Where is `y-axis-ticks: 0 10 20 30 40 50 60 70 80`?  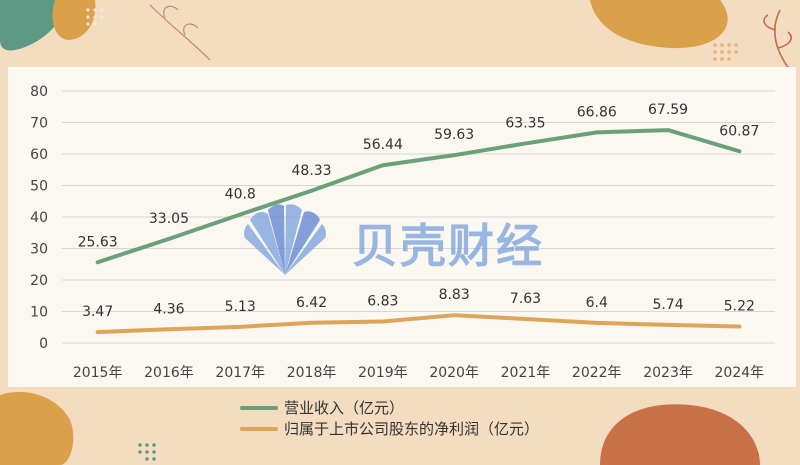
y-axis-ticks: 0 10 20 30 40 50 60 70 80 is located at coordinates (39, 218).